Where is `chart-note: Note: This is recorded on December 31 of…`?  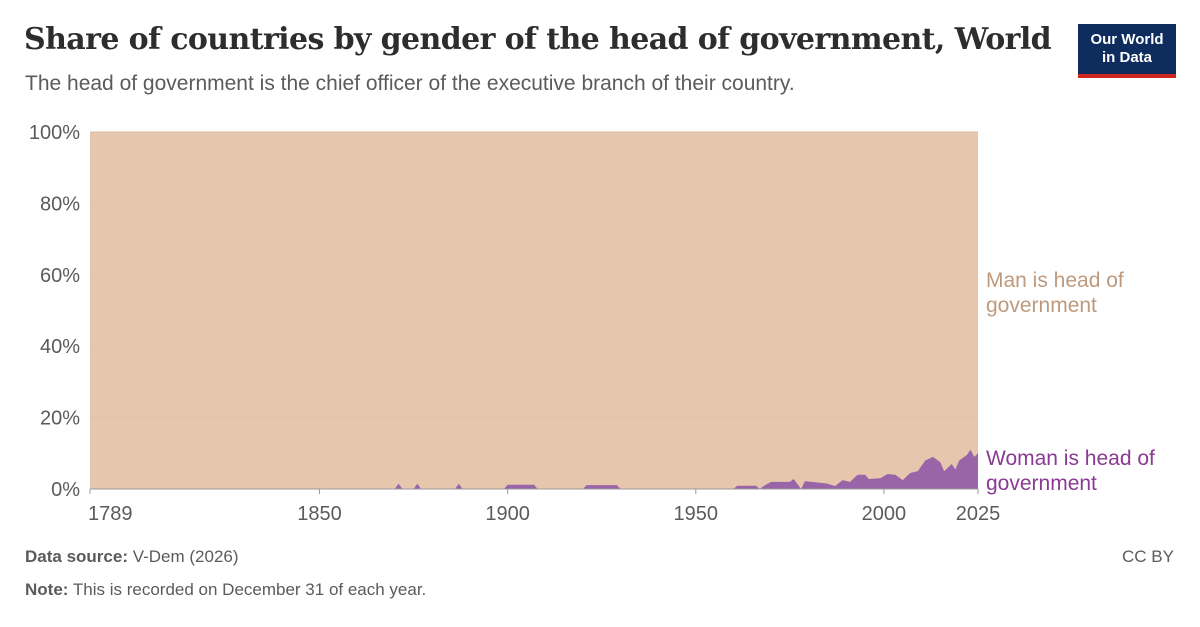
chart-note: Note: This is recorded on December 31 of… is located at coordinates (225, 590).